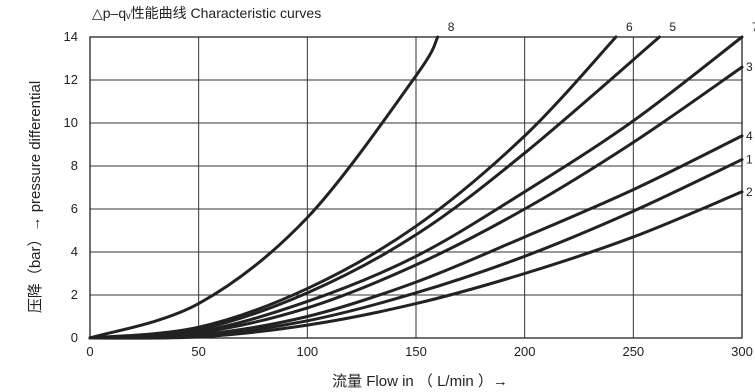 The image size is (755, 392). Describe the element at coordinates (742, 351) in the screenshot. I see `x-tick-label: 300` at that location.